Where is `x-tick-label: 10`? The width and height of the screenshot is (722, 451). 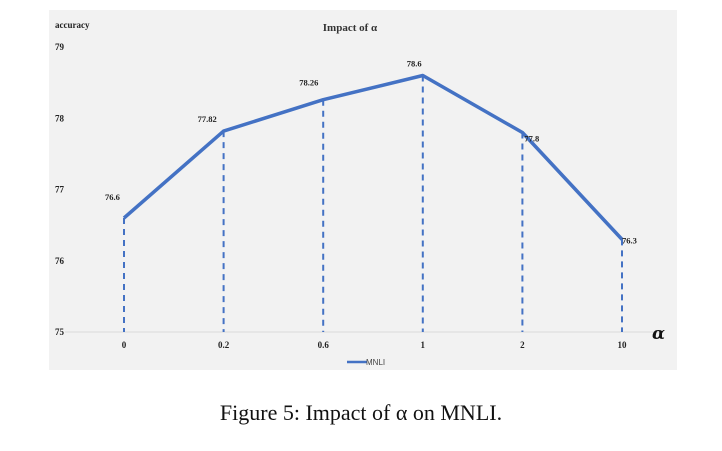 x-tick-label: 10 is located at coordinates (623, 345).